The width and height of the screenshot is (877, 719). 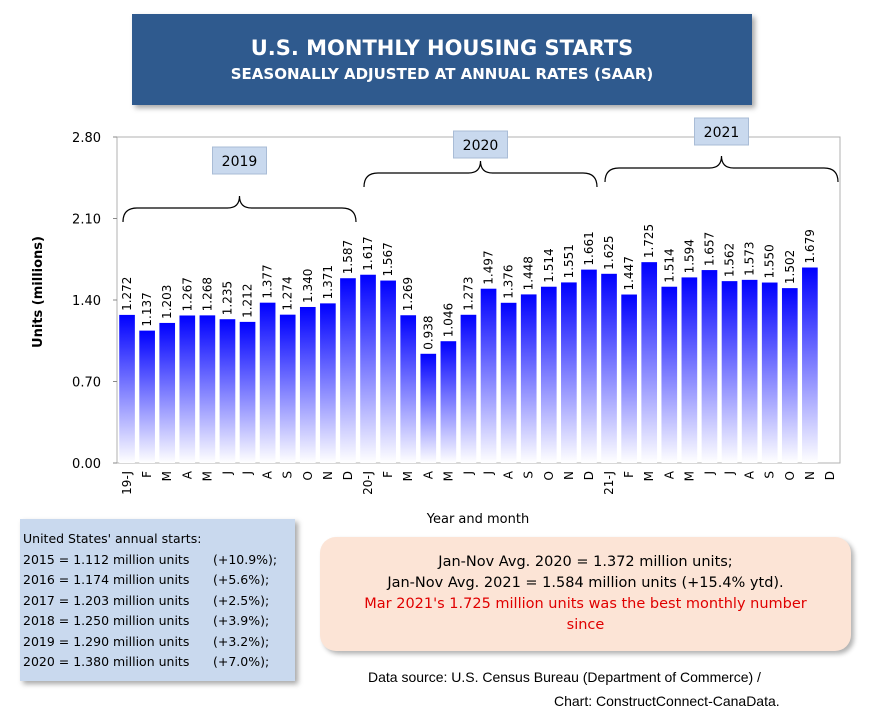 What do you see at coordinates (86, 383) in the screenshot?
I see `y-tick-label: 0.70` at bounding box center [86, 383].